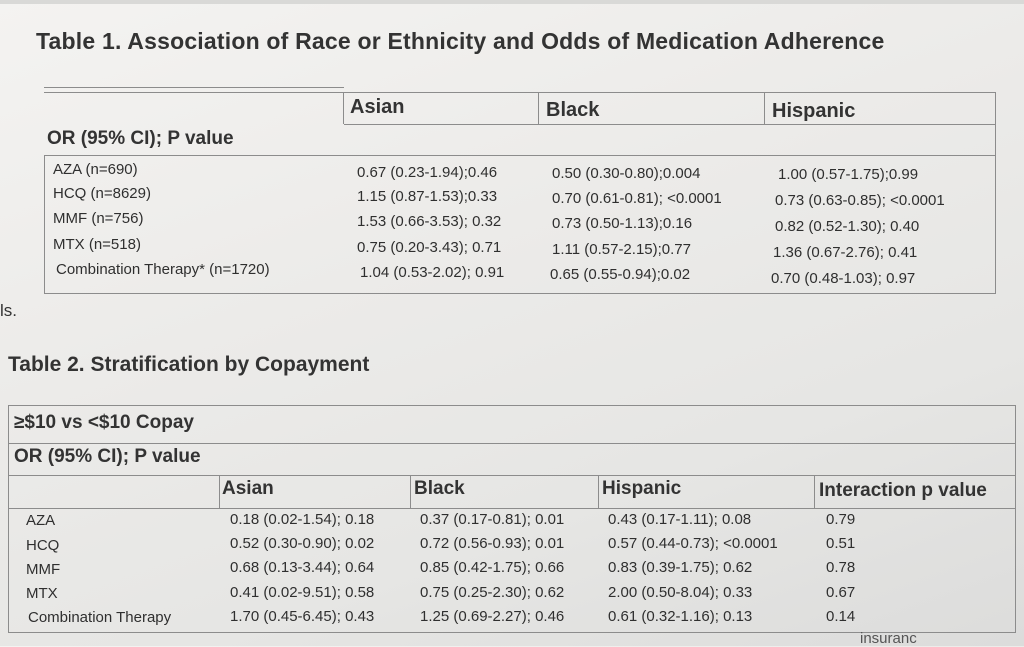 Image resolution: width=1024 pixels, height=647 pixels. Describe the element at coordinates (41, 520) in the screenshot. I see `table2-row-label: AZA` at that location.